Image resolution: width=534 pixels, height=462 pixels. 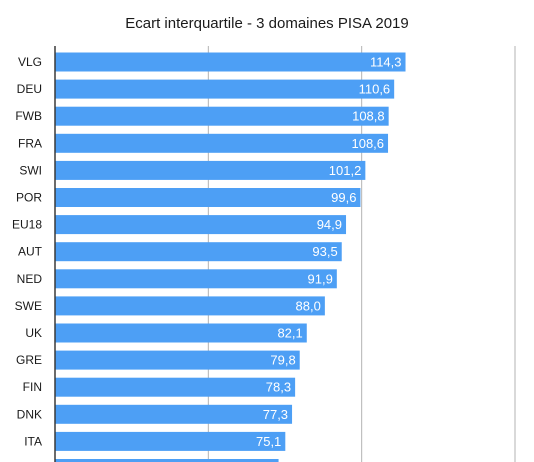 I want to click on category-label-fra: FRA, so click(x=30, y=143).